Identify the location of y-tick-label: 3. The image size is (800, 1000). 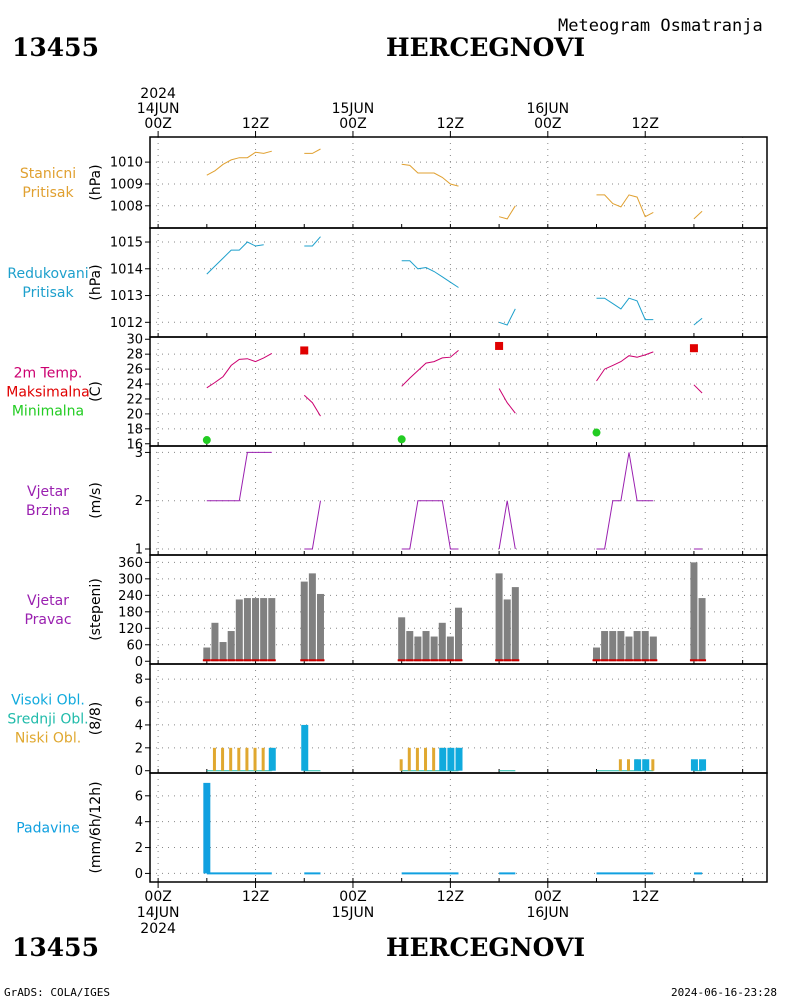
(139, 453).